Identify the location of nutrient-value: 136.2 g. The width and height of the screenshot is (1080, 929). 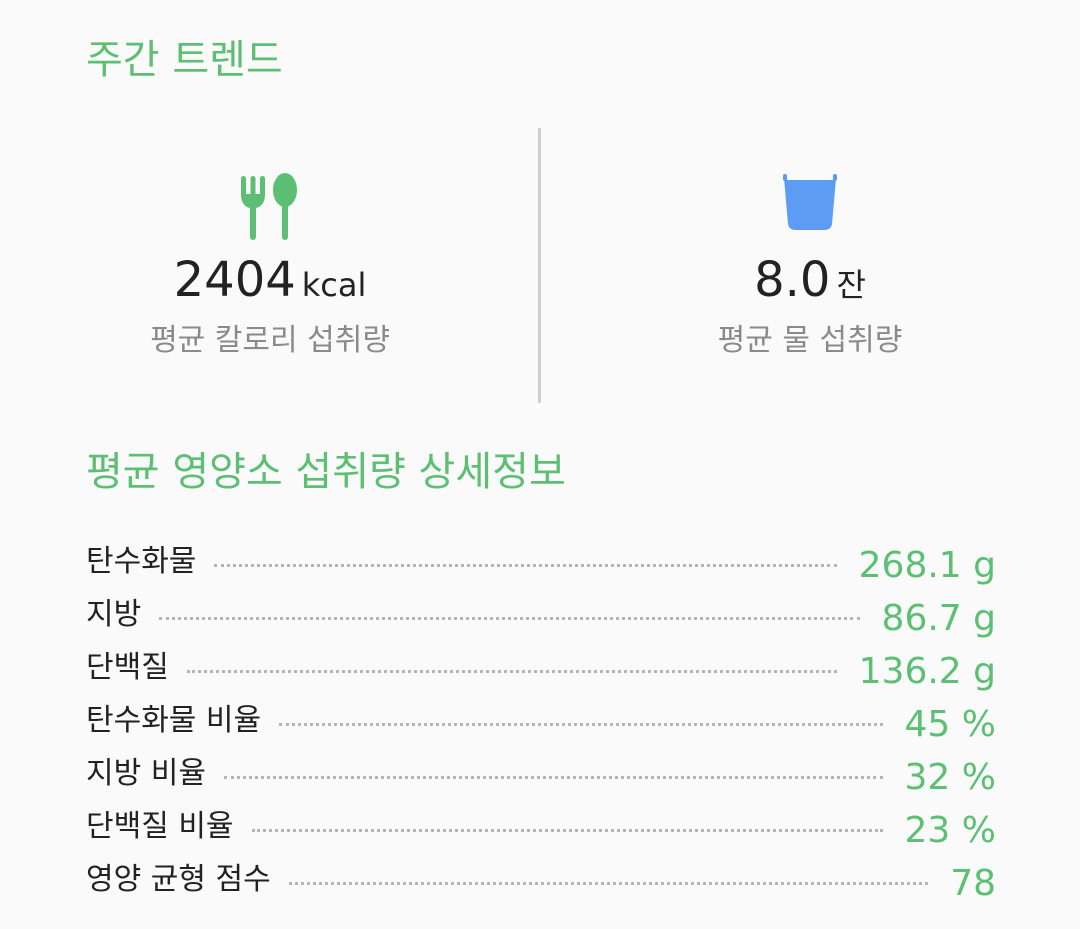
(927, 671).